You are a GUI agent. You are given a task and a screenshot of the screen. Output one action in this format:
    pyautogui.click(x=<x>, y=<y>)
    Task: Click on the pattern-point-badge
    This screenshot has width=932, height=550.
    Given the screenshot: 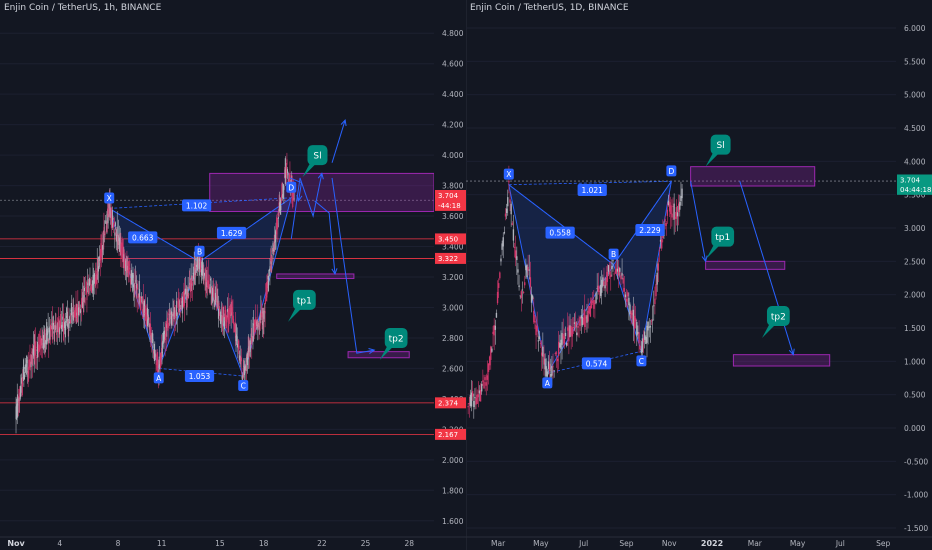 What is the action you would take?
    pyautogui.click(x=158, y=378)
    